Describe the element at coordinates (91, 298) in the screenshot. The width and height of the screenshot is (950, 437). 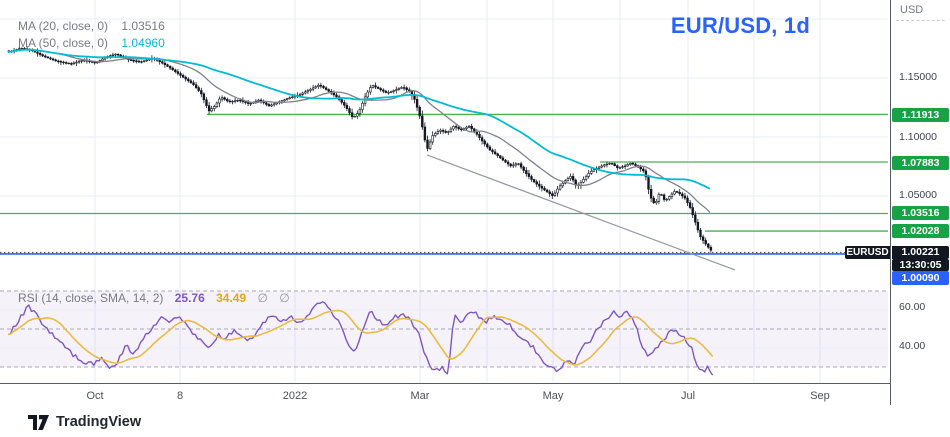
I see `rsi-legend-label: RSI (14, close, SMA, 14, 2)` at that location.